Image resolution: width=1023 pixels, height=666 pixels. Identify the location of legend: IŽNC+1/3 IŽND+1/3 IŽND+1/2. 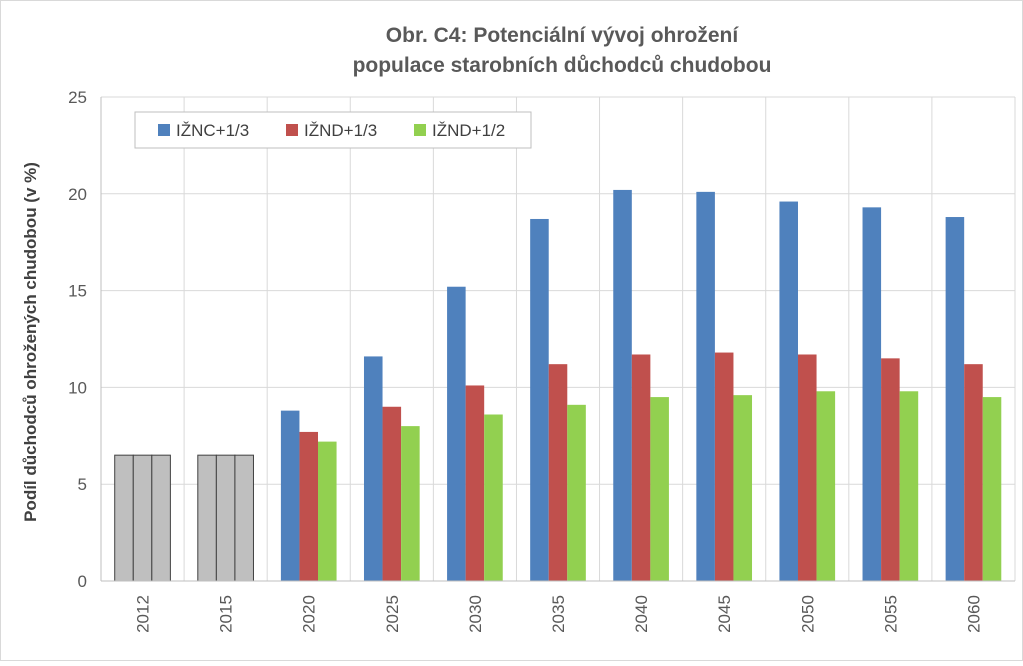
(333, 130).